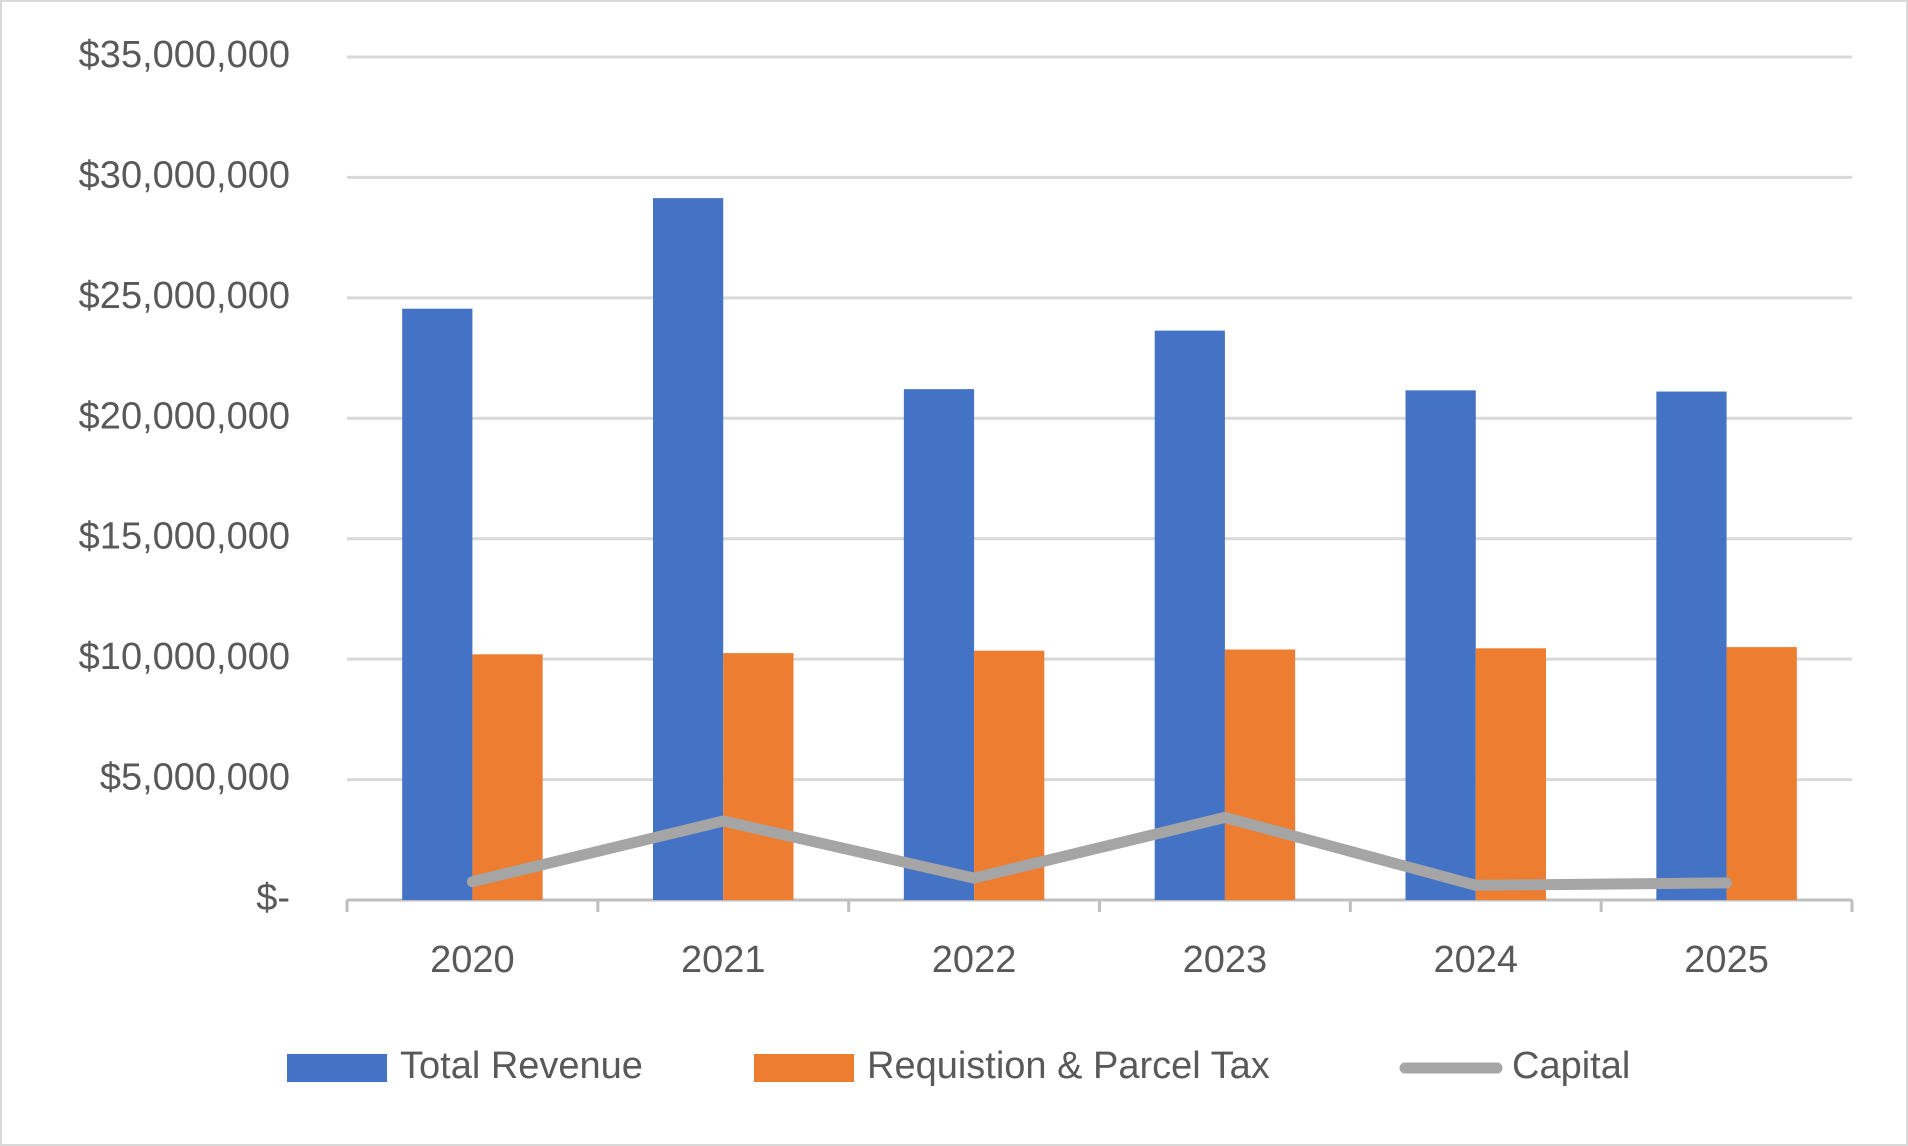 This screenshot has width=1908, height=1146. What do you see at coordinates (1068, 1066) in the screenshot?
I see `legend-label: Requistion & Parcel Tax` at bounding box center [1068, 1066].